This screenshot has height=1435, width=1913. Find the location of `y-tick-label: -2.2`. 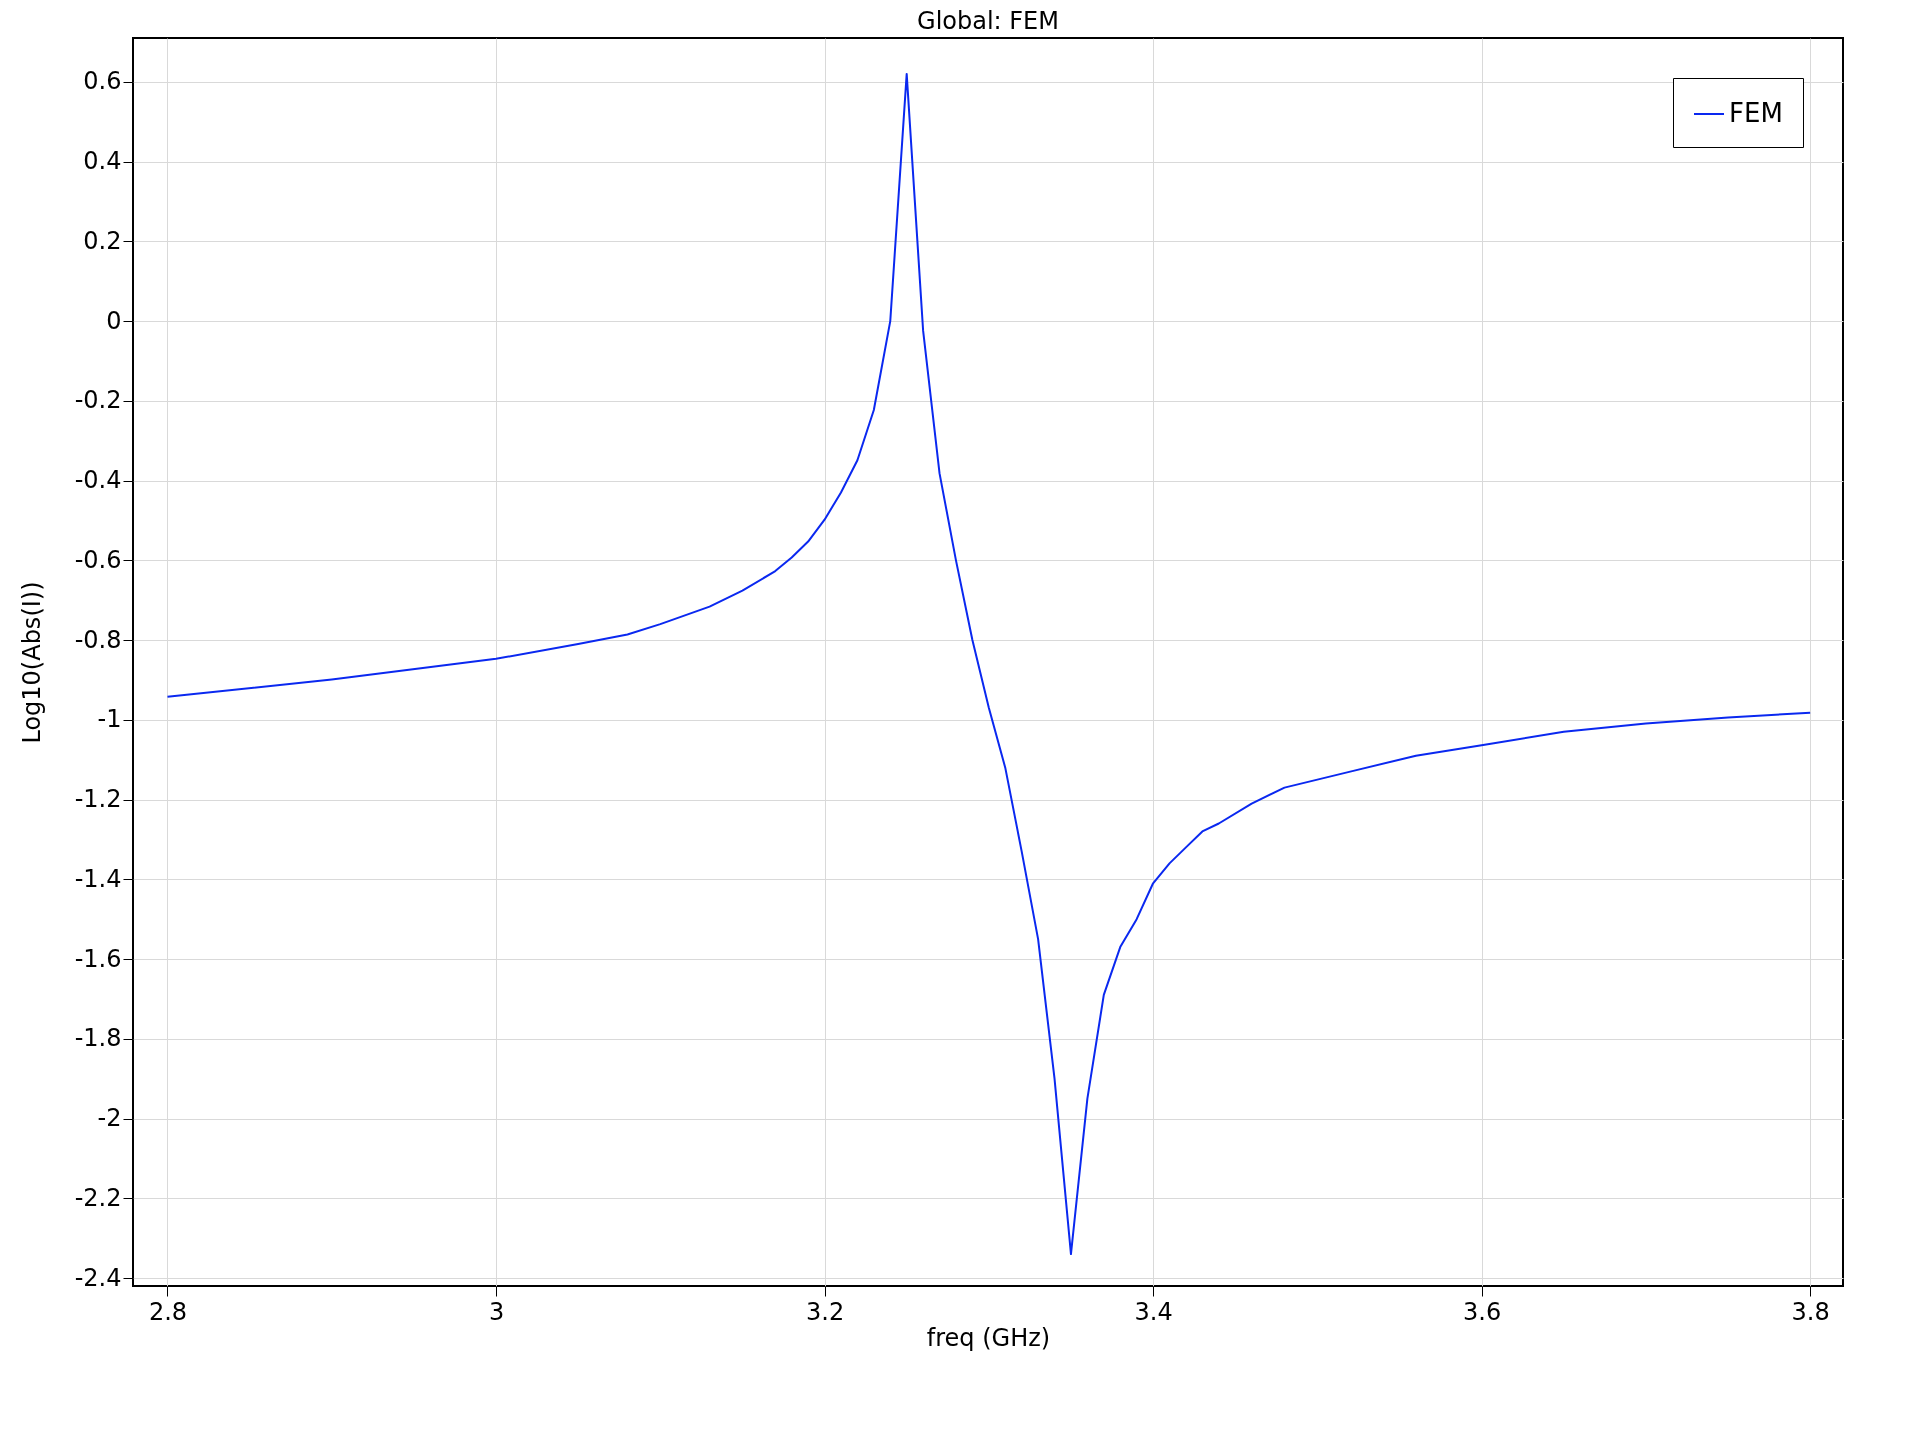

y-tick-label: -2.2 is located at coordinates (98, 1197).